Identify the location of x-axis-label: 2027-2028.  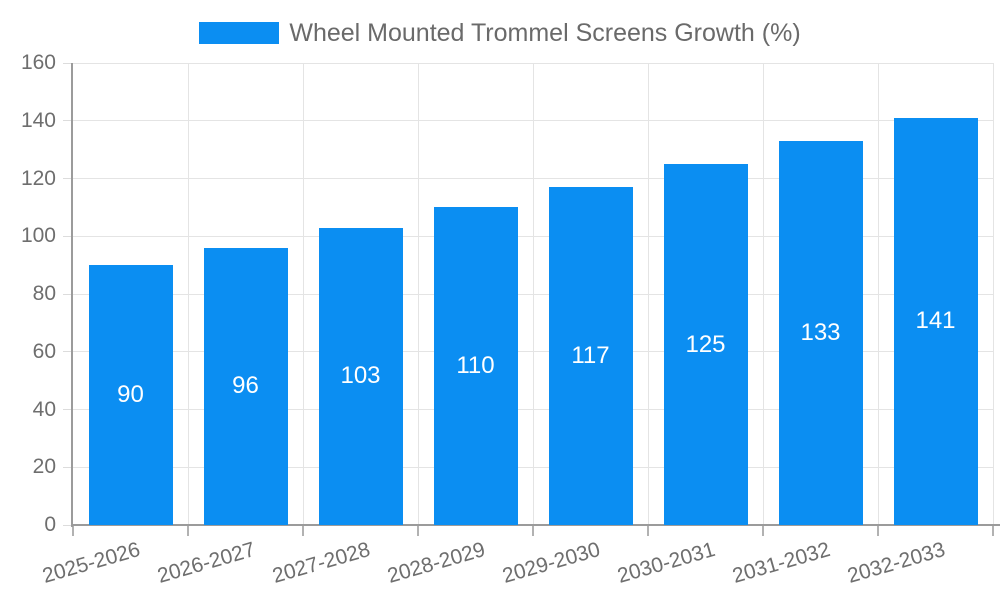
(321, 563).